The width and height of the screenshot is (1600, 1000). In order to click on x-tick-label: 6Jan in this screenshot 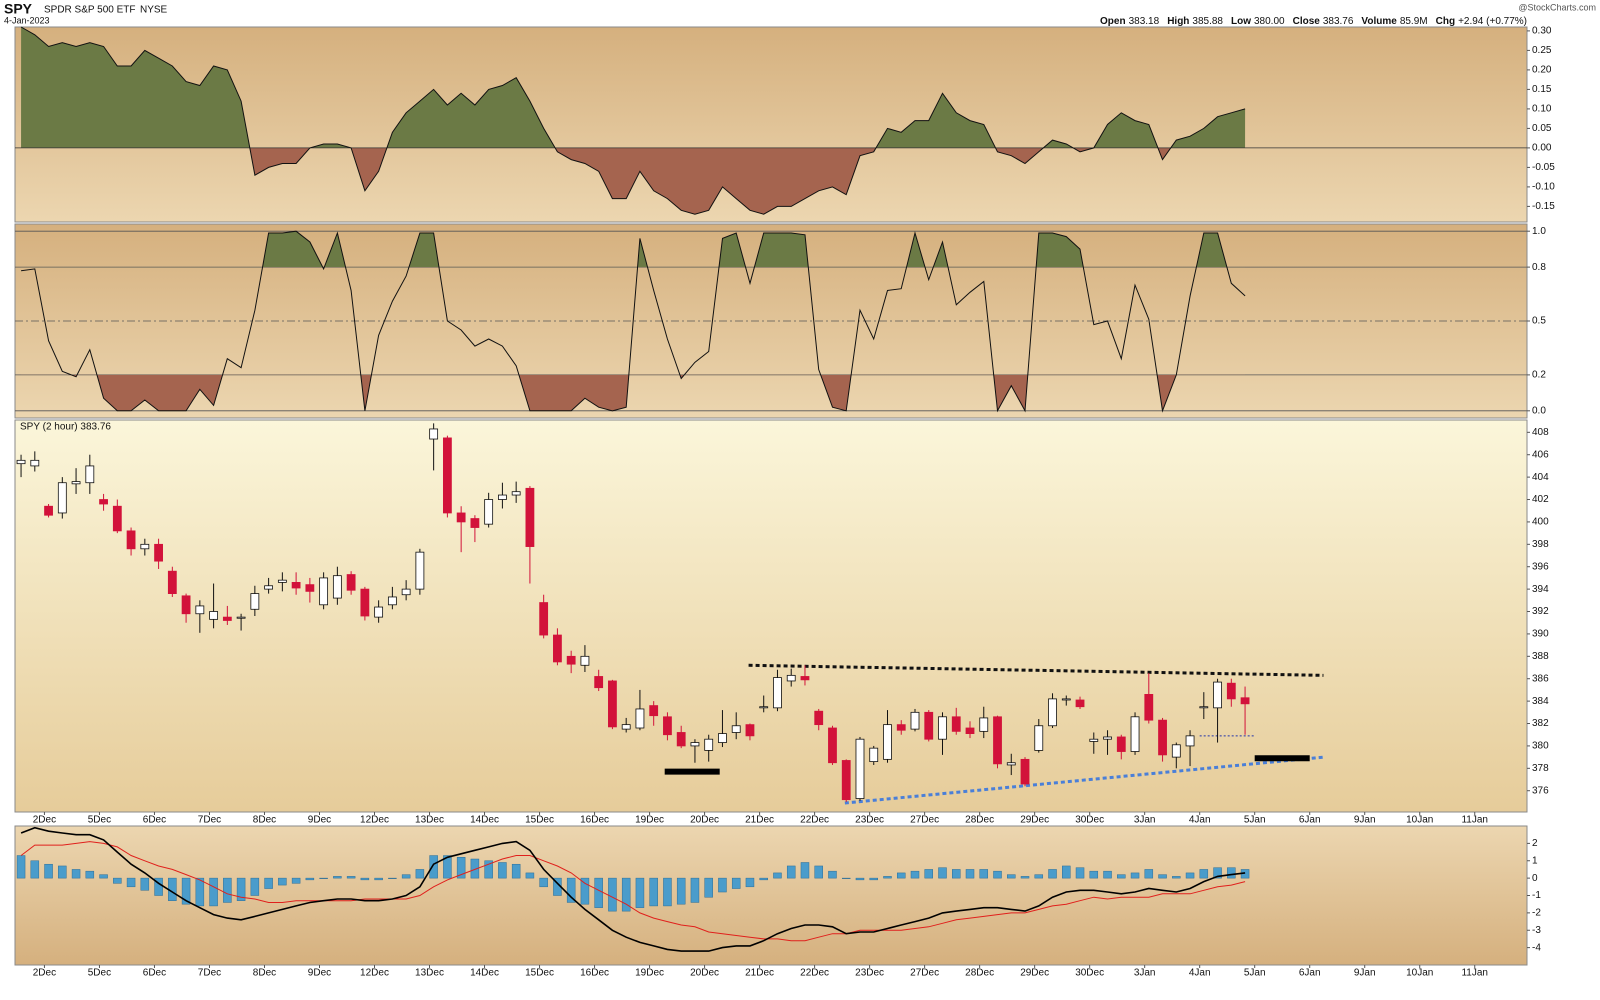, I will do `click(1310, 820)`.